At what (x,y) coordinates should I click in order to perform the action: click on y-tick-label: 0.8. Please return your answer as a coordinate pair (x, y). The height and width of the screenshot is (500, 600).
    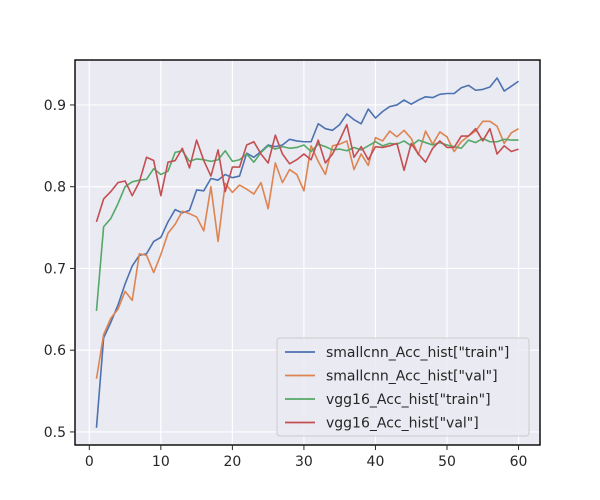
    Looking at the image, I should click on (55, 188).